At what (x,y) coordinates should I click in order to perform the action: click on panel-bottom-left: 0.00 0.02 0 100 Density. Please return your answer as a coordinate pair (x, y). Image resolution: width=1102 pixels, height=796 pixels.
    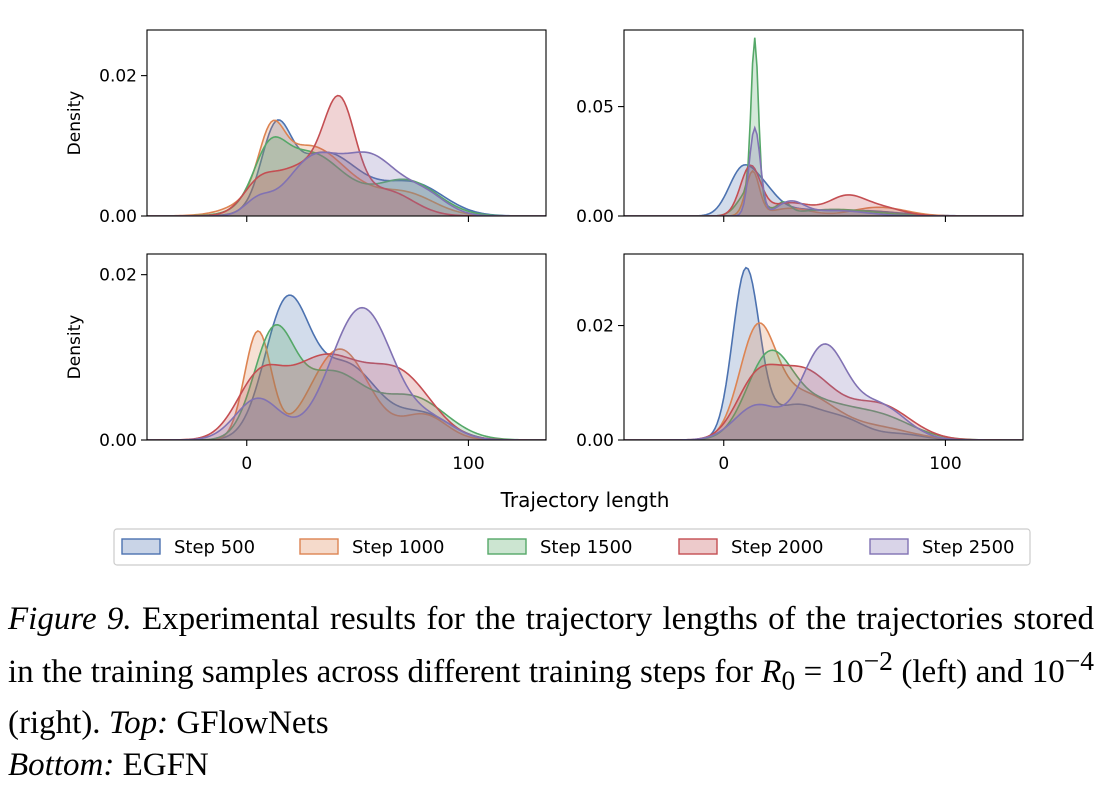
    Looking at the image, I should click on (306, 363).